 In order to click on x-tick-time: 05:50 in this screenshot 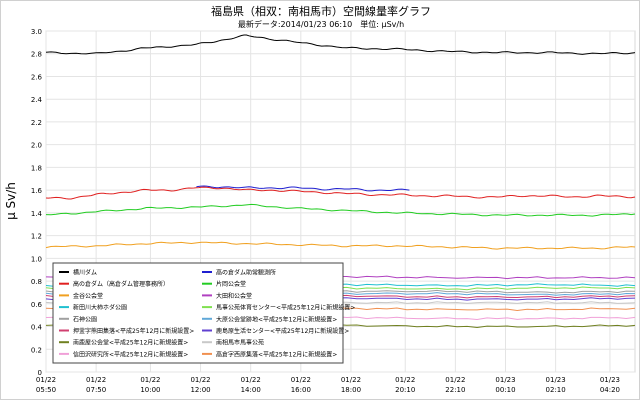, I will do `click(46, 390)`.